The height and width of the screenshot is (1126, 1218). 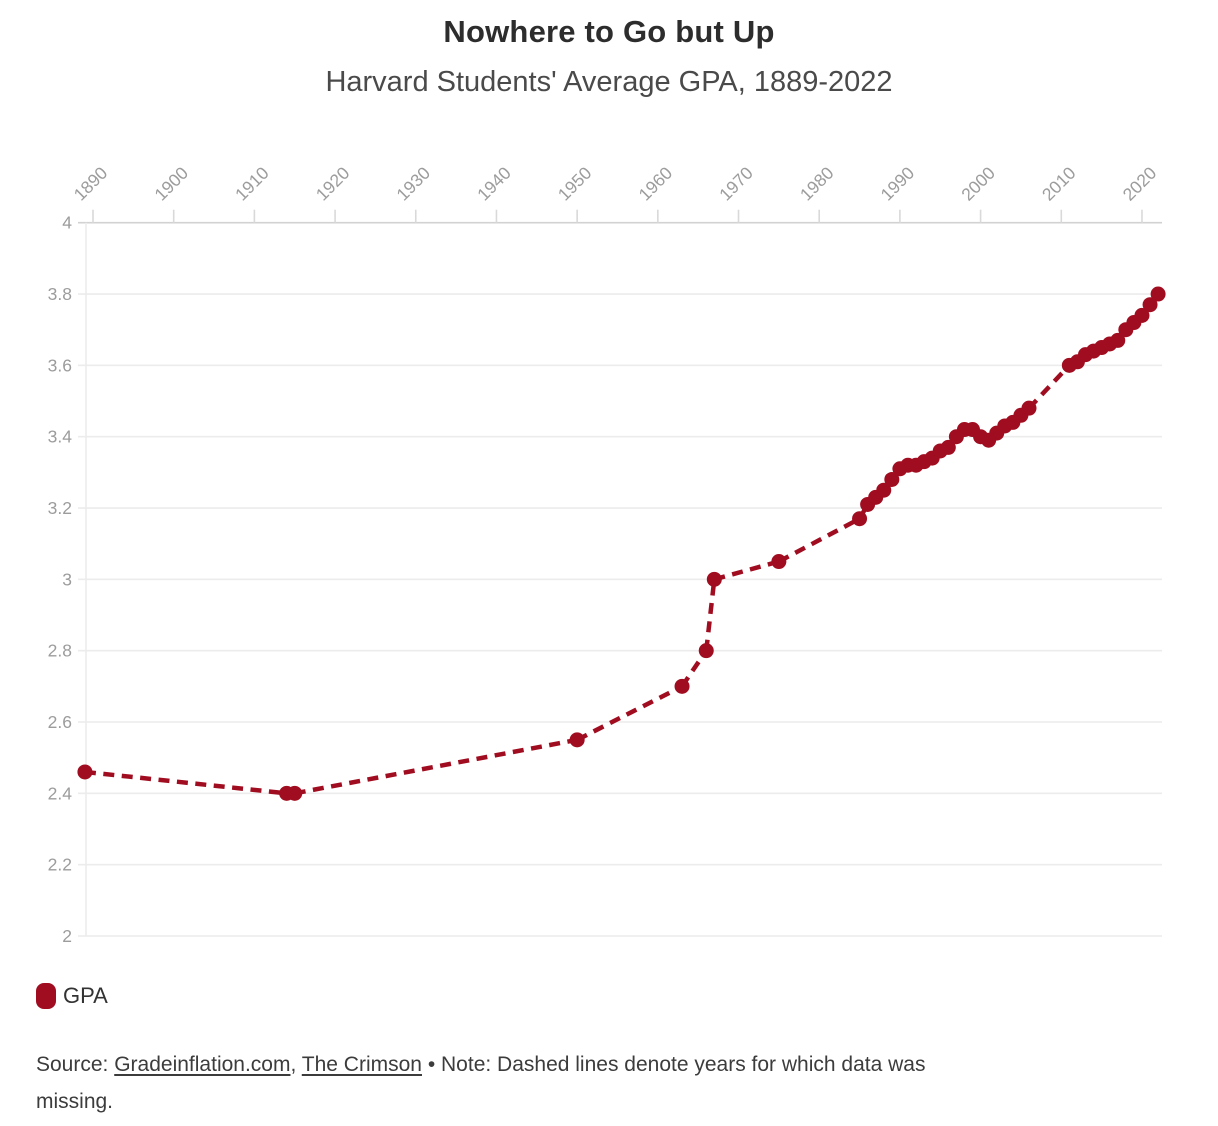 What do you see at coordinates (75, 1101) in the screenshot?
I see `note-text-line2: missing.` at bounding box center [75, 1101].